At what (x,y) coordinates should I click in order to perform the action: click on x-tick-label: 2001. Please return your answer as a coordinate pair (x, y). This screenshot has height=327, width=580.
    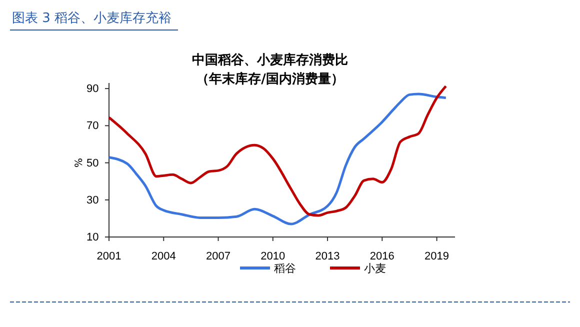
    Looking at the image, I should click on (109, 256).